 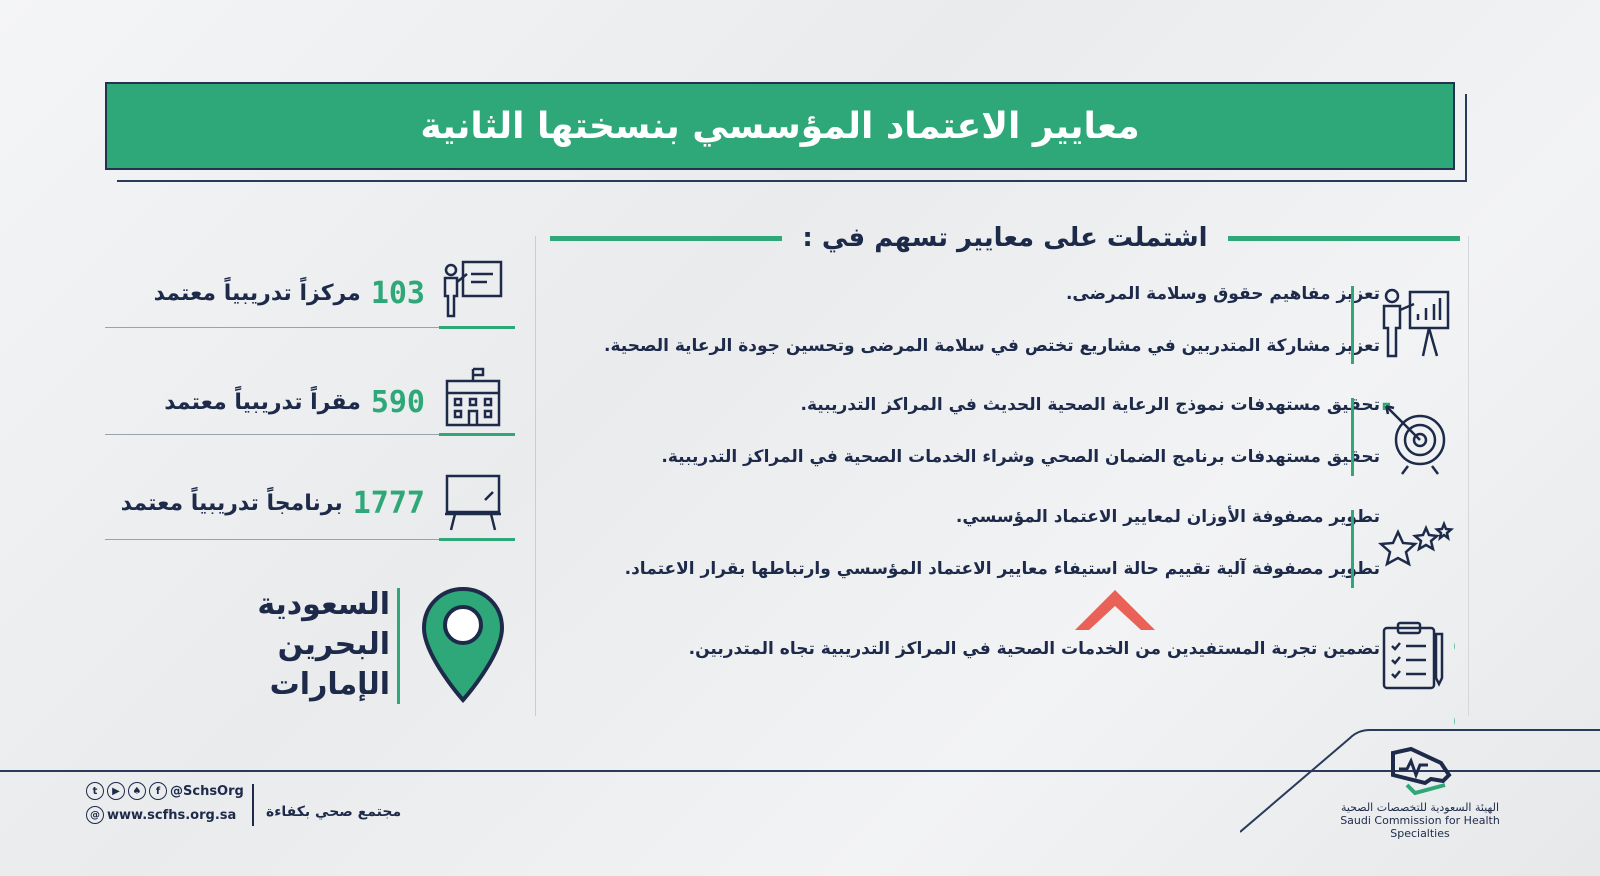 I want to click on watermark-logo: المنصةالسعودية, so click(x=1265, y=667).